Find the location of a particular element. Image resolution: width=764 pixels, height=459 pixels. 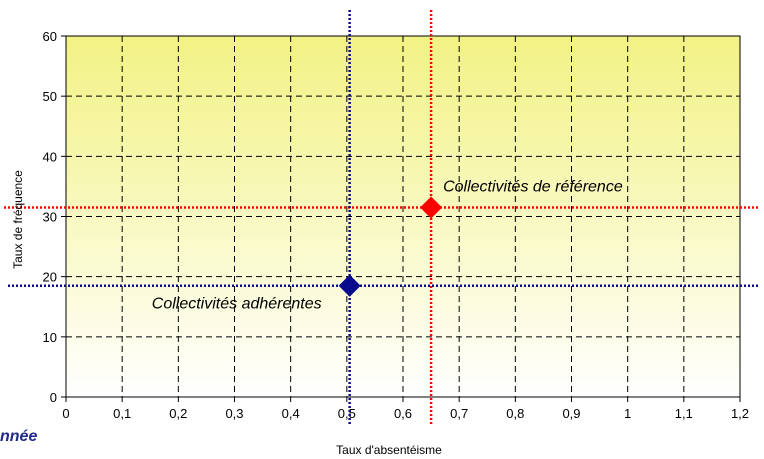

x-axis-title: Taux d'absentéisme is located at coordinates (389, 450).